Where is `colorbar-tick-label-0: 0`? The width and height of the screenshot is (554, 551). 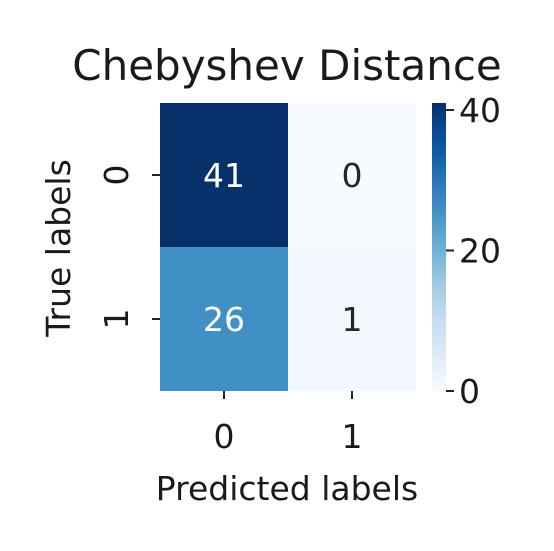 colorbar-tick-label-0: 0 is located at coordinates (469, 391).